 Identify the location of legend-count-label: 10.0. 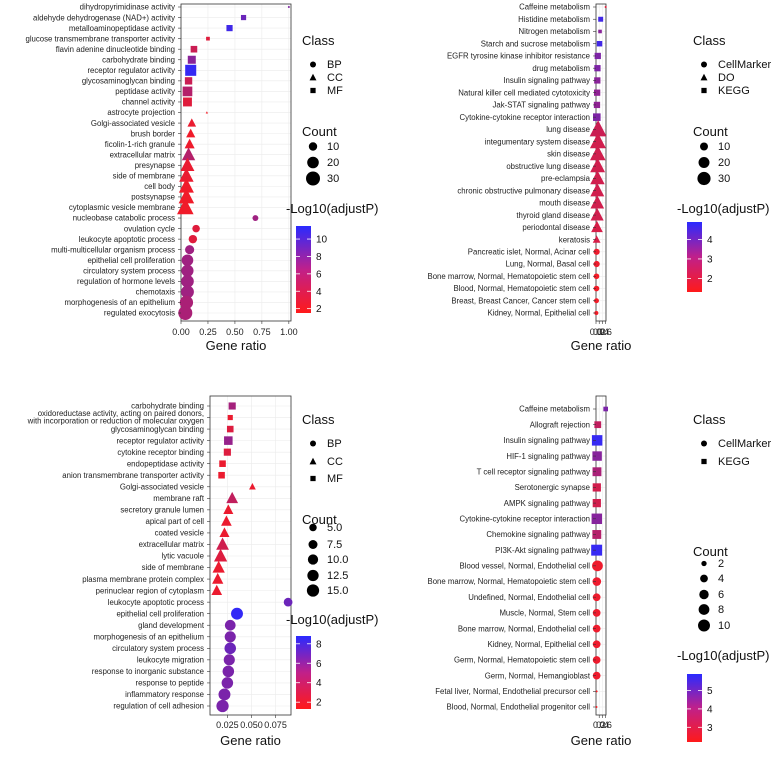
(337, 560).